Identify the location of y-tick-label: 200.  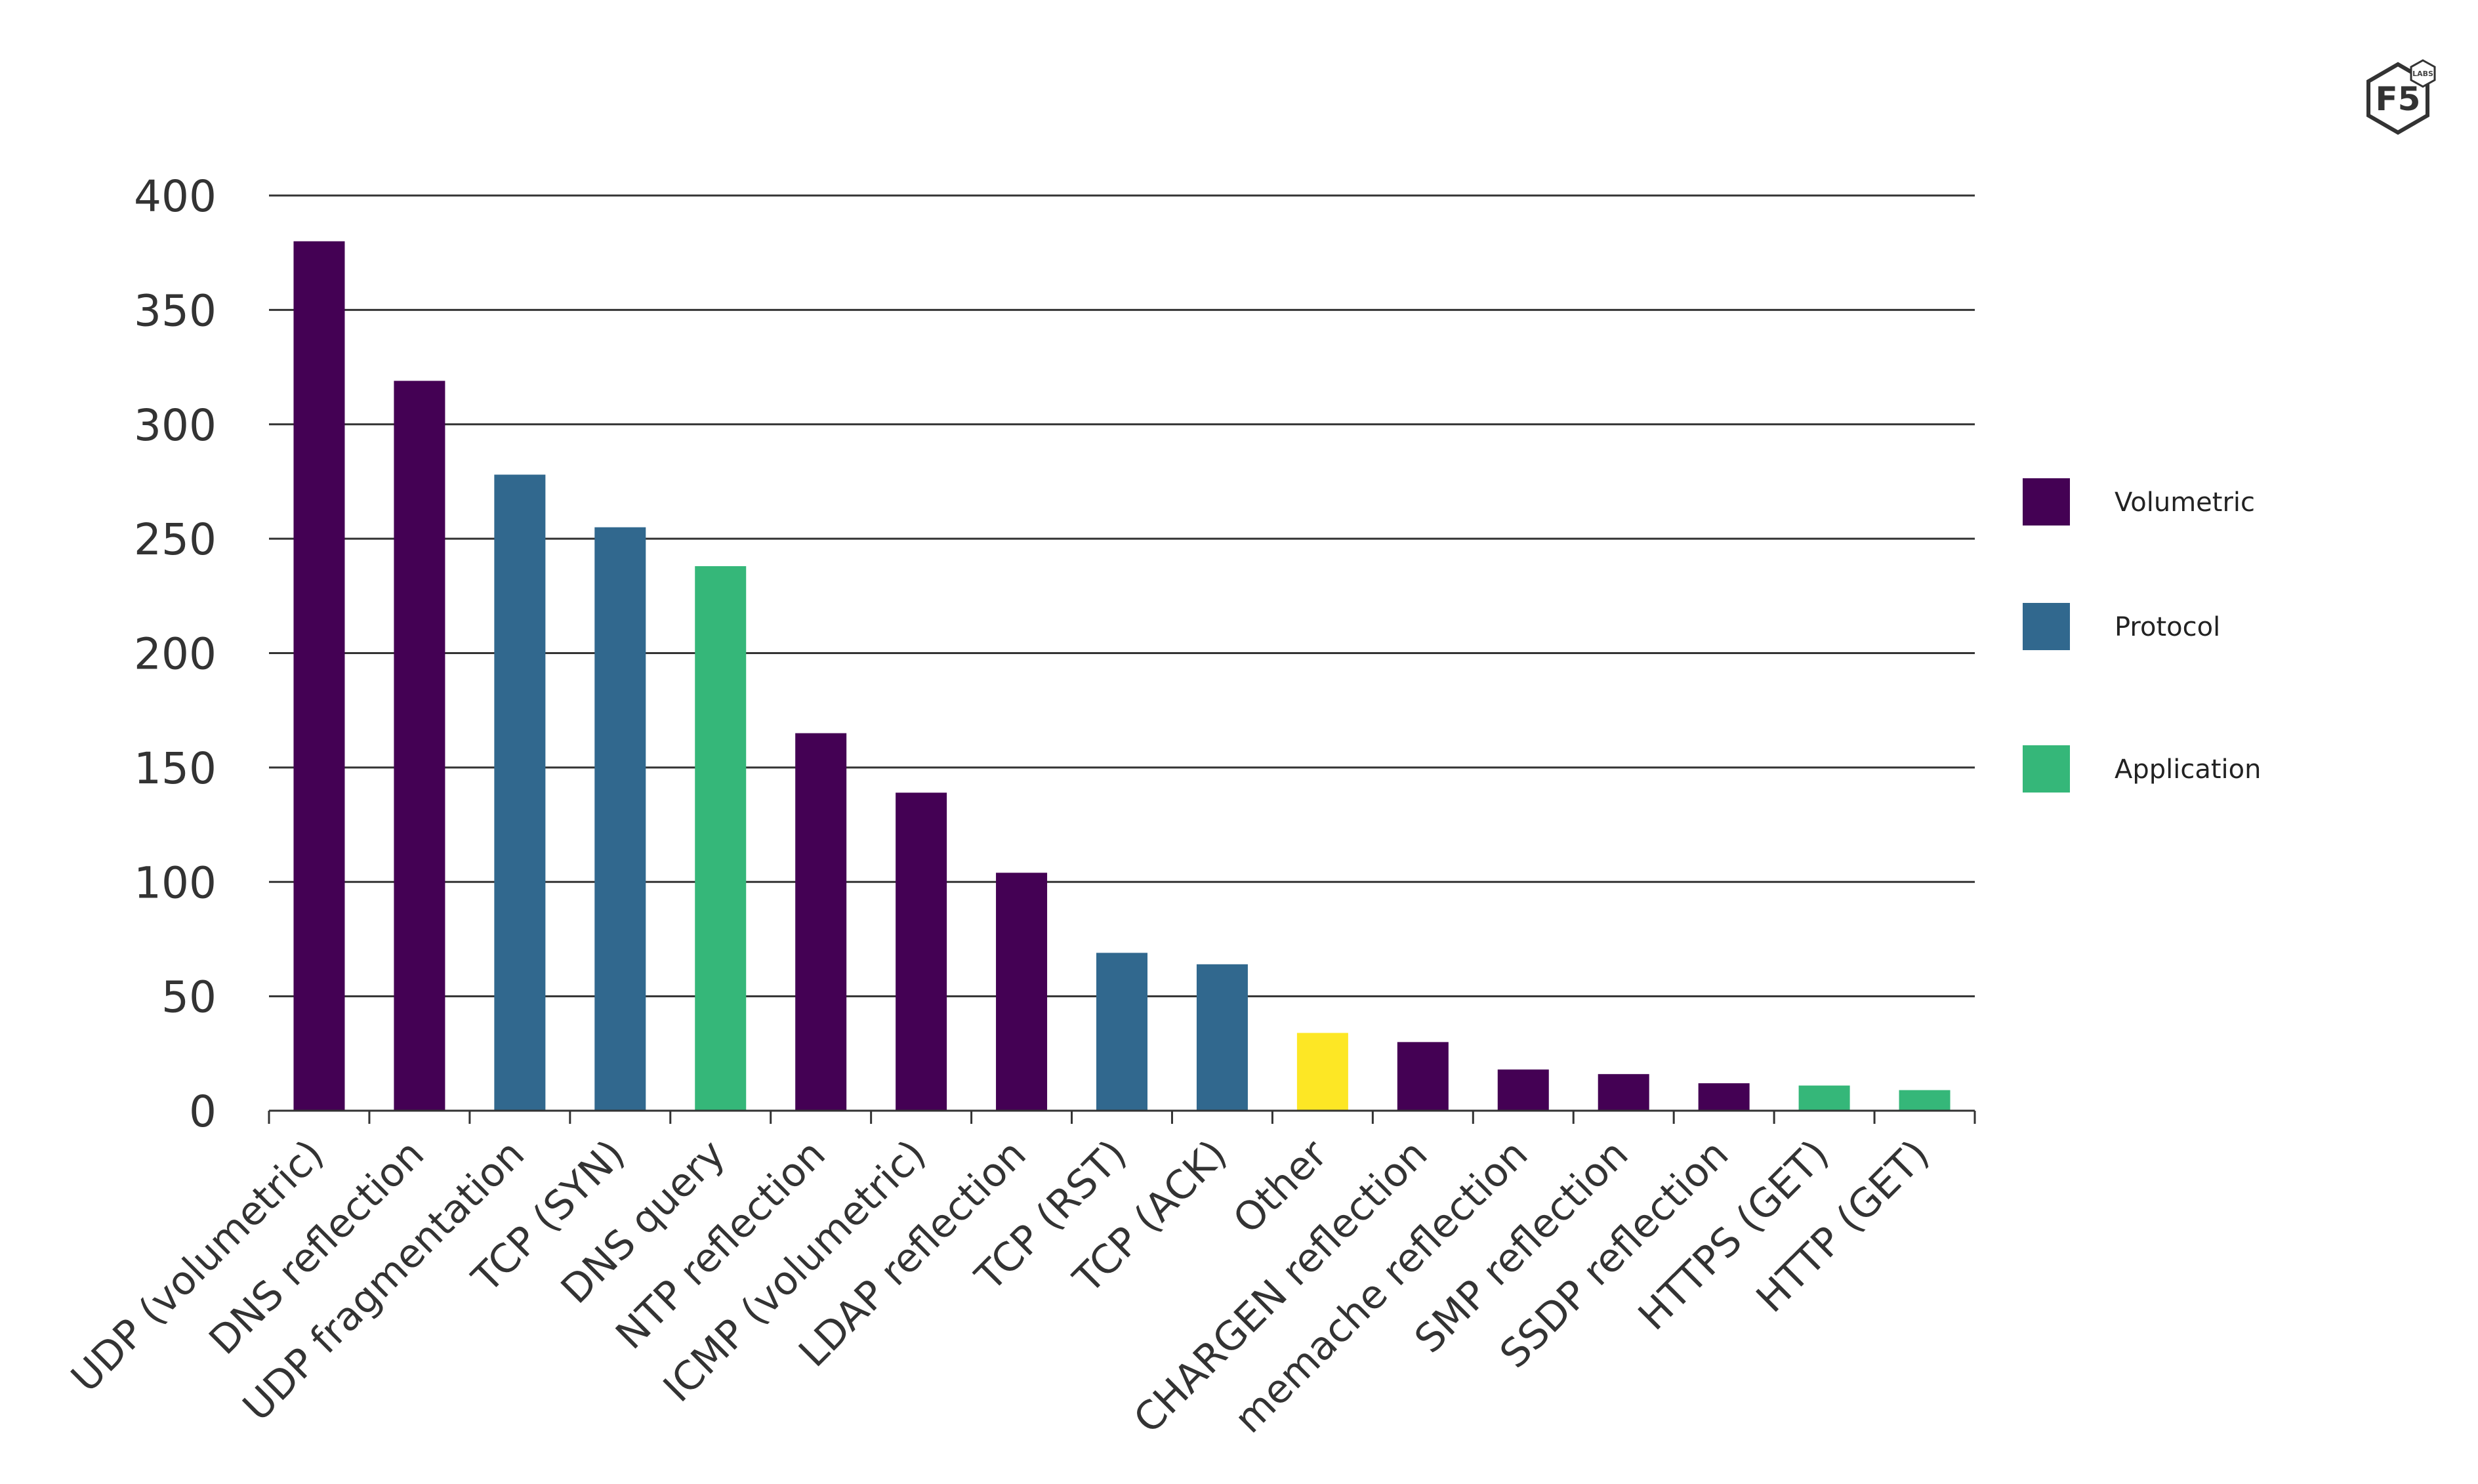
(176, 654).